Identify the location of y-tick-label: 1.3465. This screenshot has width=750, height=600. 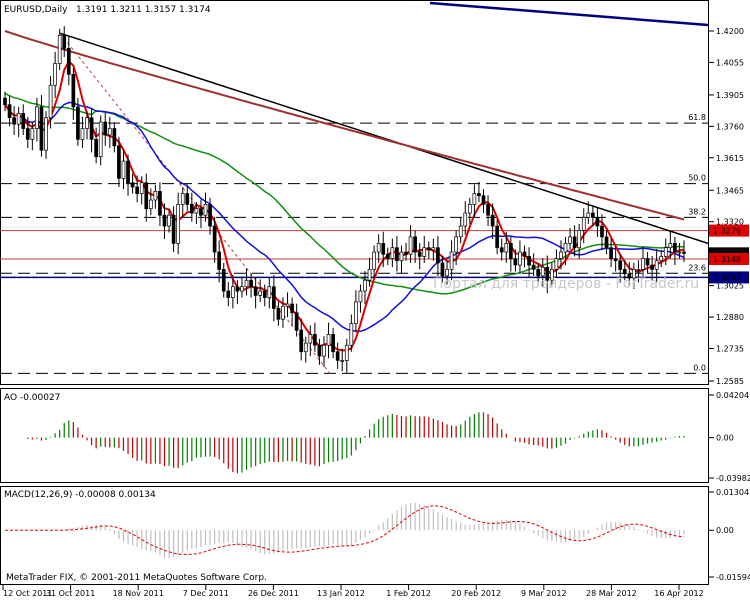
(730, 190).